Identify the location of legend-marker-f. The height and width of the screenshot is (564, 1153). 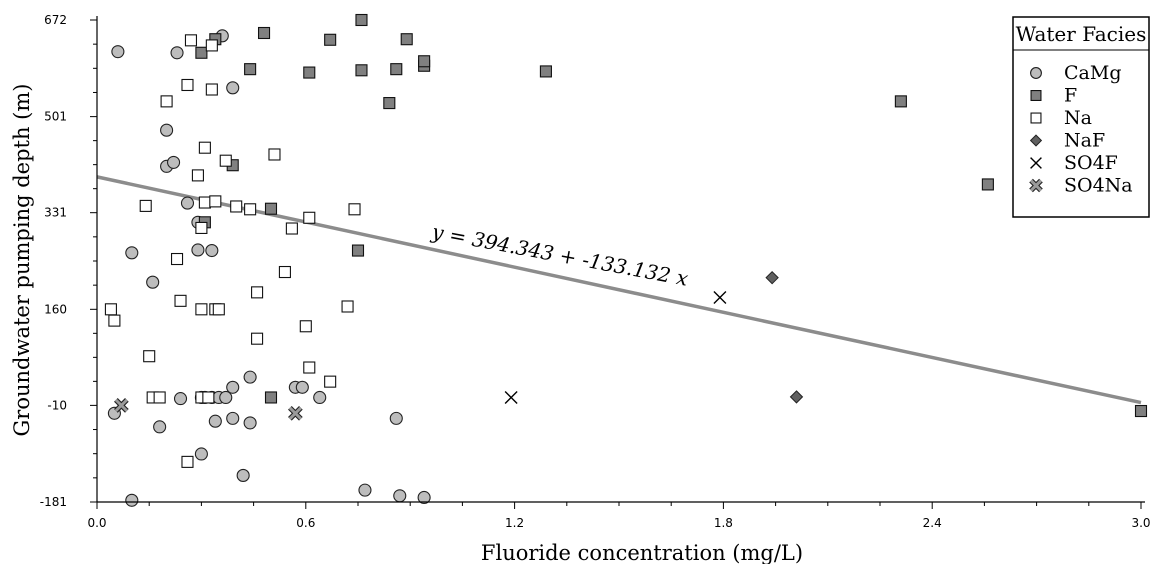
(1036, 96).